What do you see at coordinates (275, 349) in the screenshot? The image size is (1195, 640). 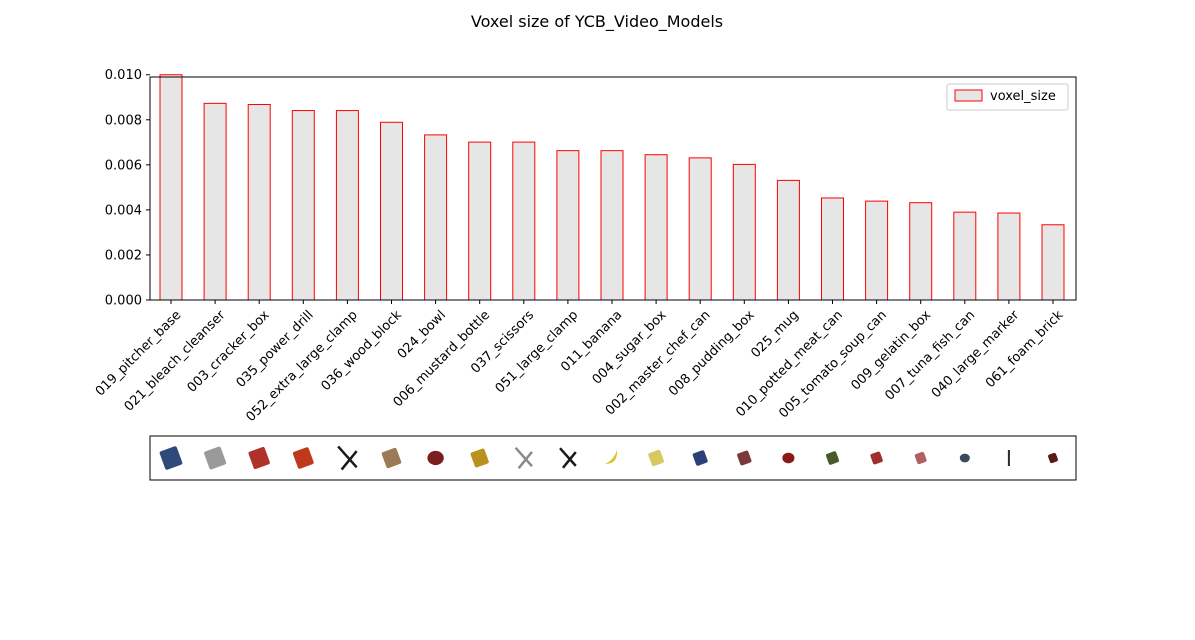 I see `x-tick-label: 035_power_drill` at bounding box center [275, 349].